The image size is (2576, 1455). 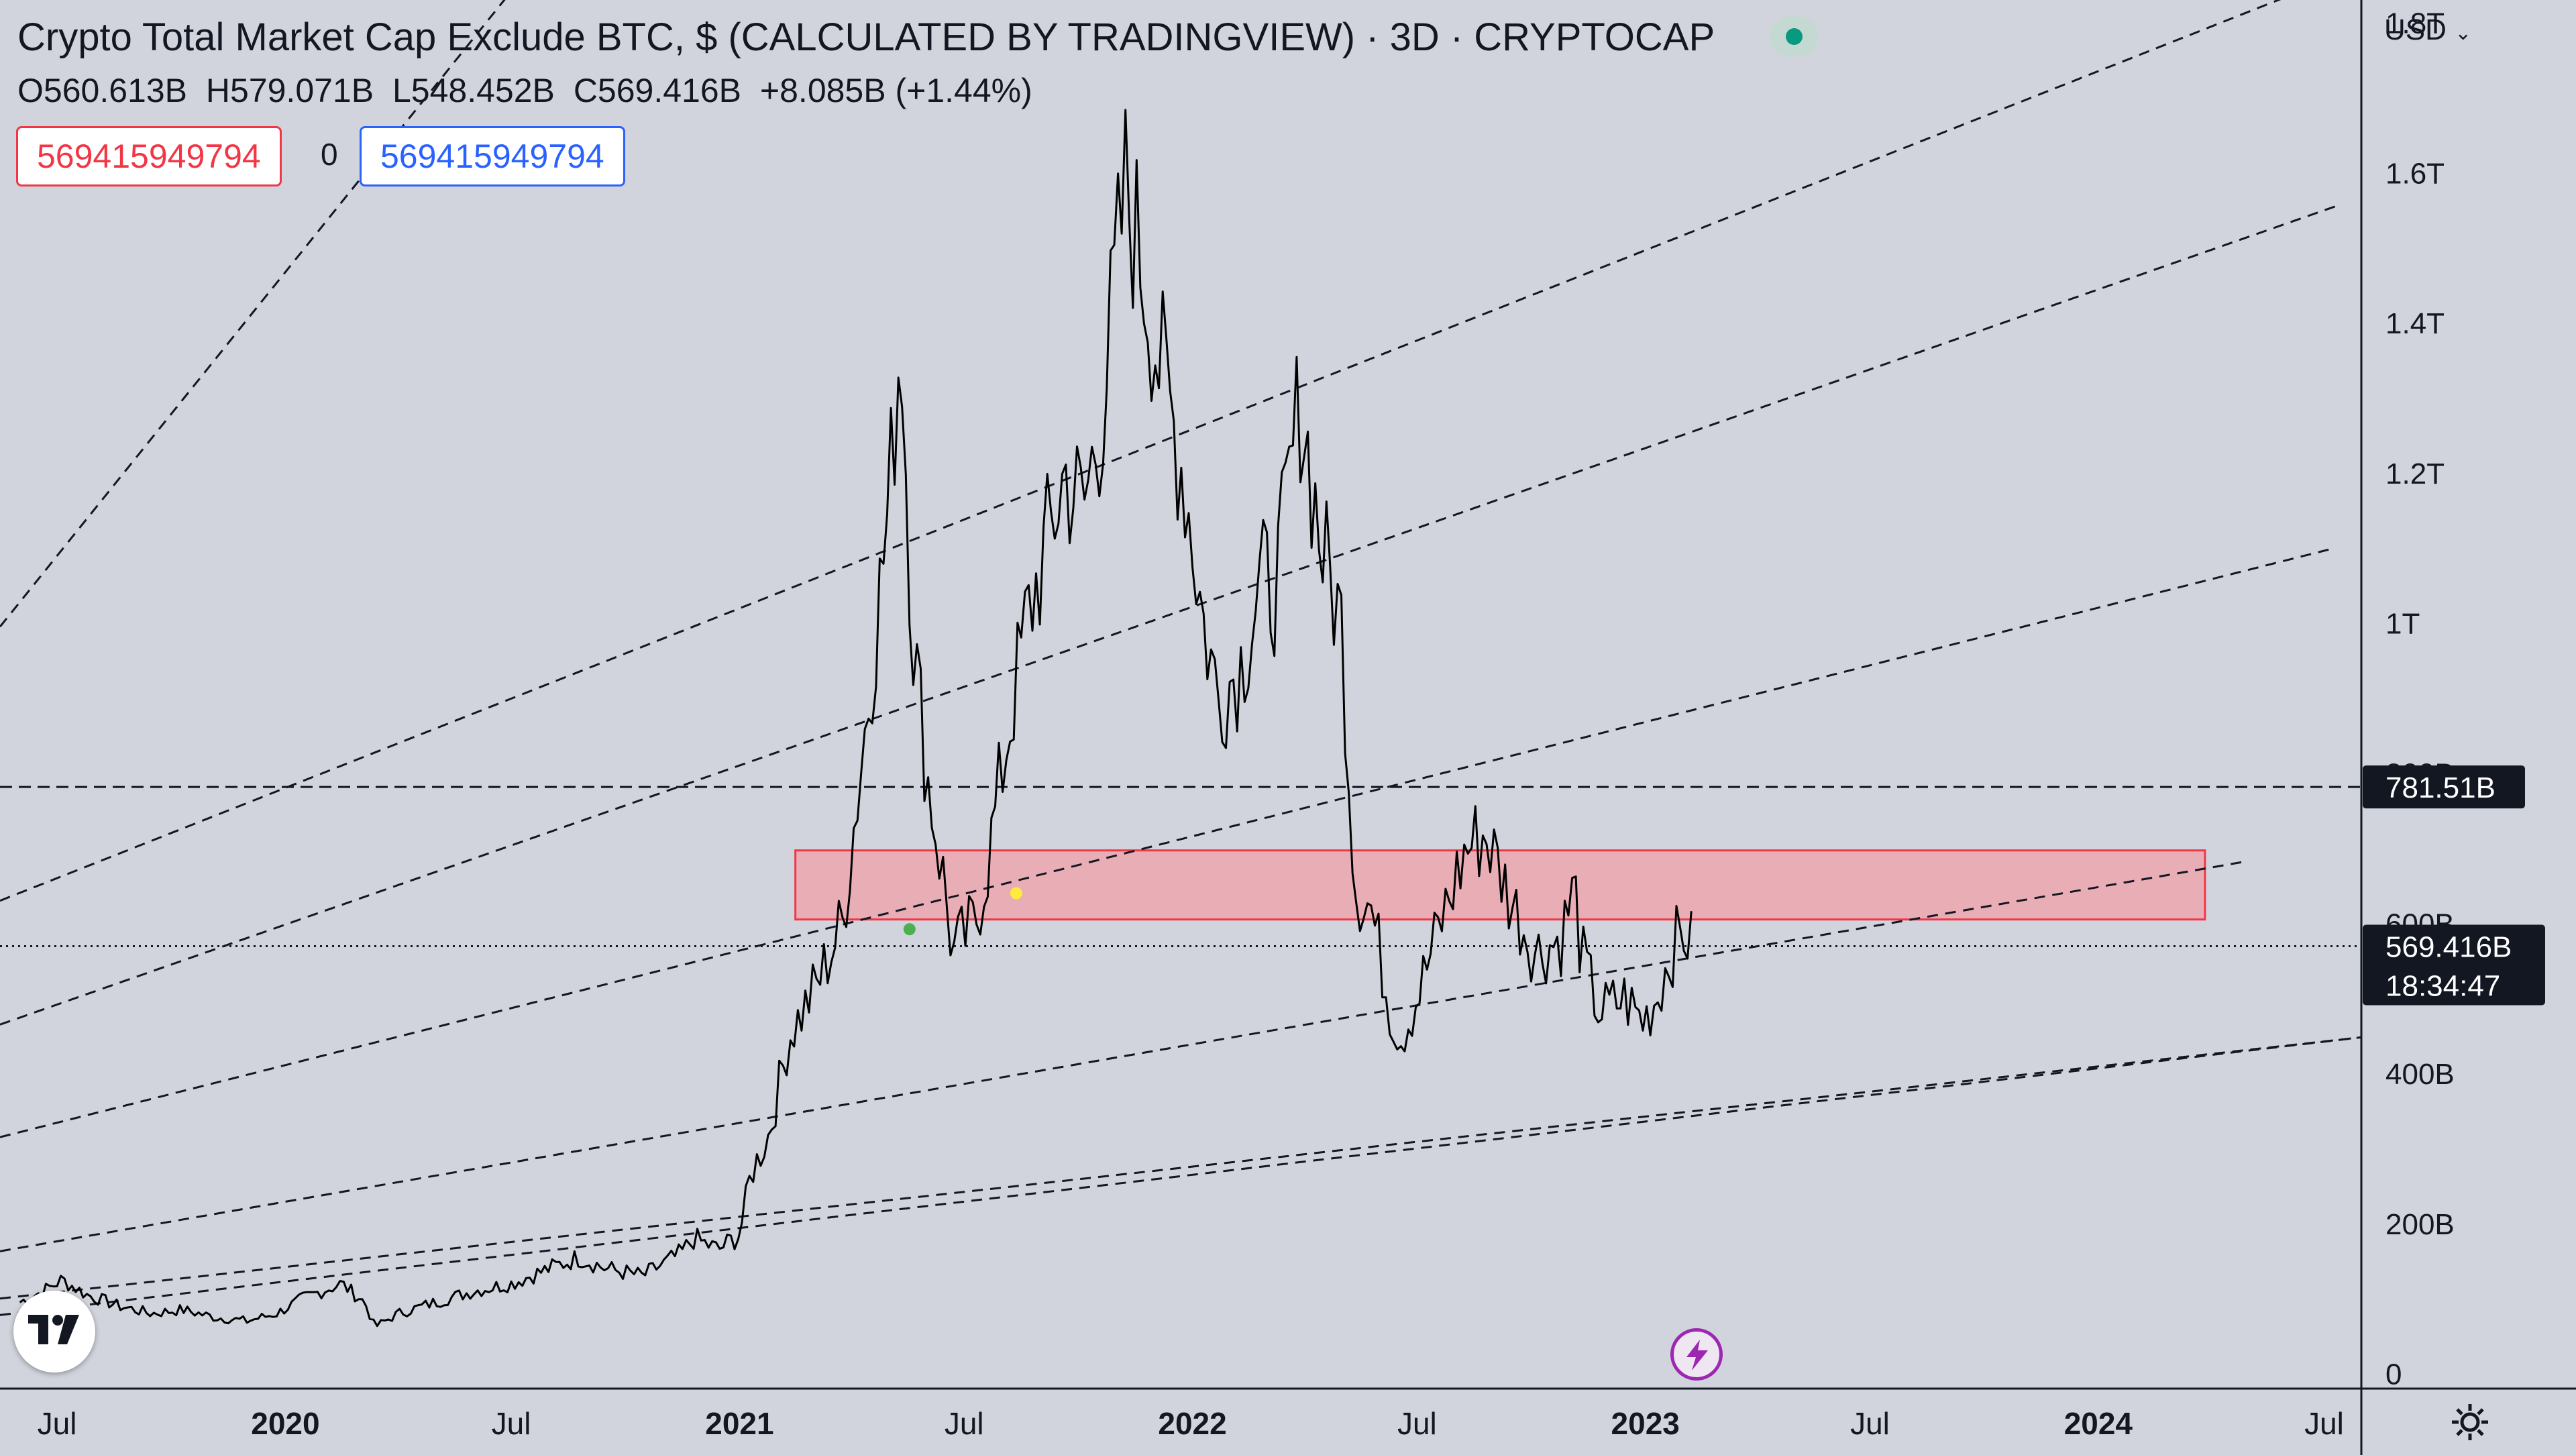 I want to click on price-tick-label: 400B, so click(x=2420, y=1074).